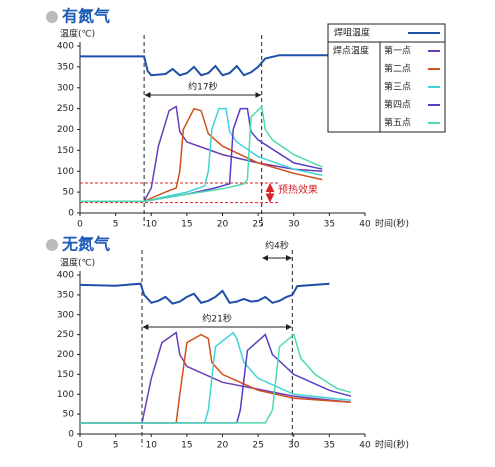 The image size is (495, 467). Describe the element at coordinates (202, 87) in the screenshot. I see `span-label: 约17秒` at that location.